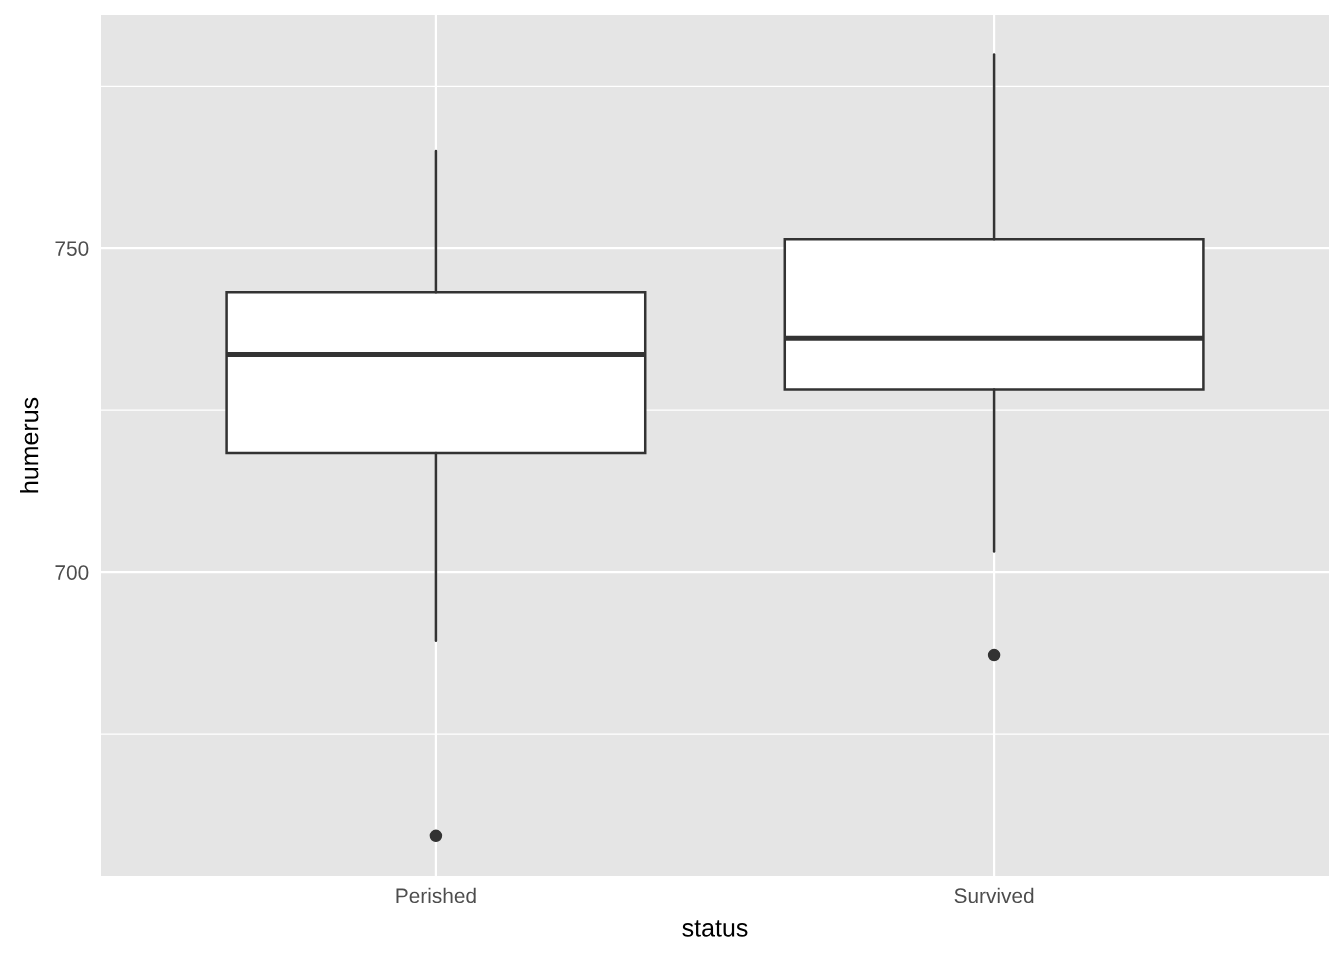 This screenshot has height=960, width=1344. What do you see at coordinates (29, 445) in the screenshot?
I see `y-axis-title: humerus` at bounding box center [29, 445].